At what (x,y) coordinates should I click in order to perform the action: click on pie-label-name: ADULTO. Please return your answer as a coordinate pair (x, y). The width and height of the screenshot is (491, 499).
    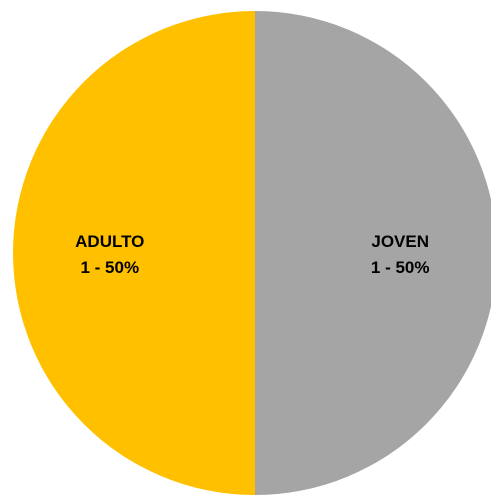
    Looking at the image, I should click on (109, 241).